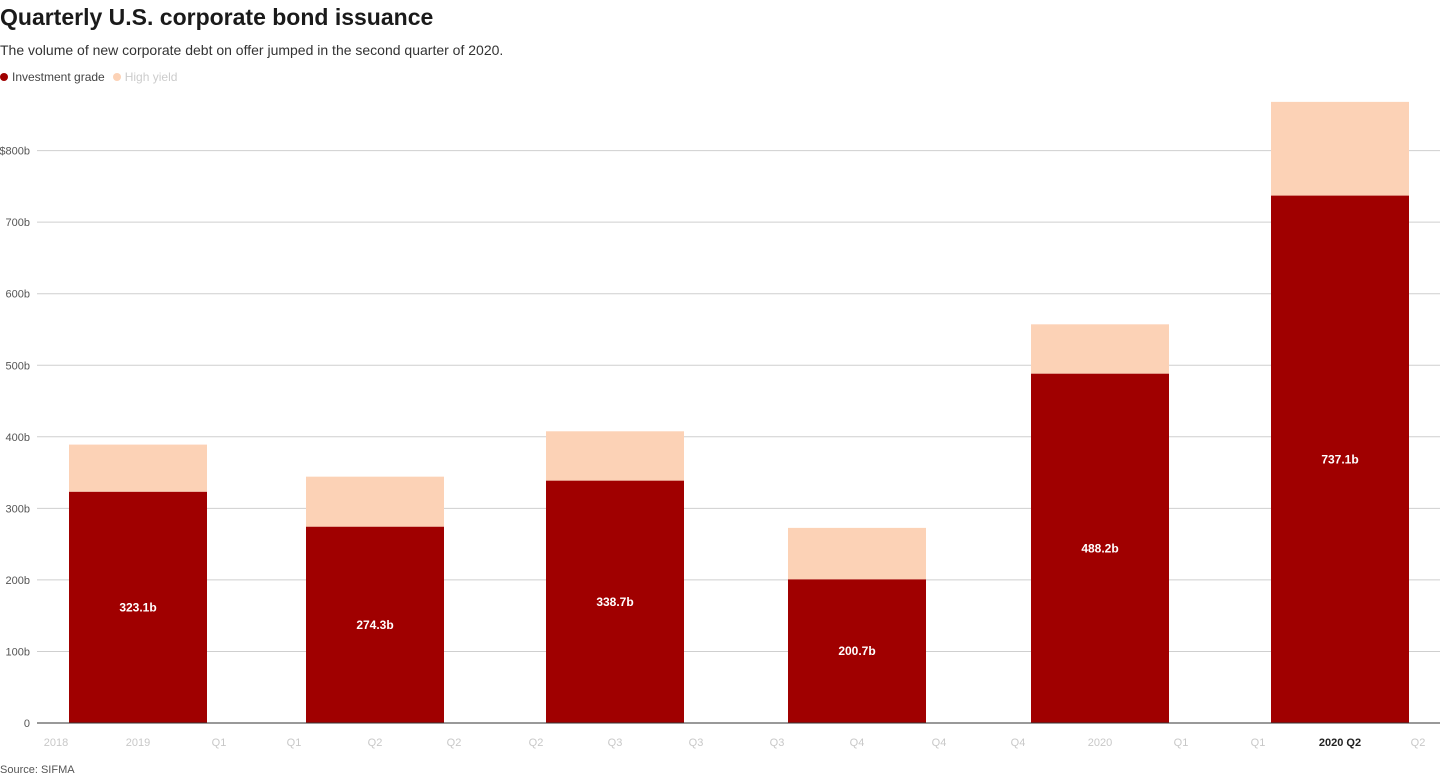  What do you see at coordinates (217, 17) in the screenshot?
I see `chart-title: Quarterly U.S. corporate bond issuance` at bounding box center [217, 17].